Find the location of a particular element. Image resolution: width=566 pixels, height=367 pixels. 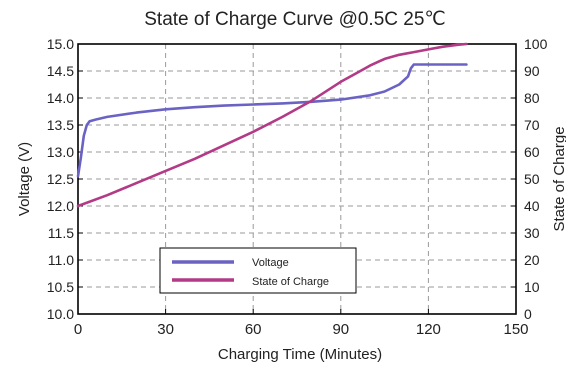

x-tick-label: 0 is located at coordinates (78, 329).